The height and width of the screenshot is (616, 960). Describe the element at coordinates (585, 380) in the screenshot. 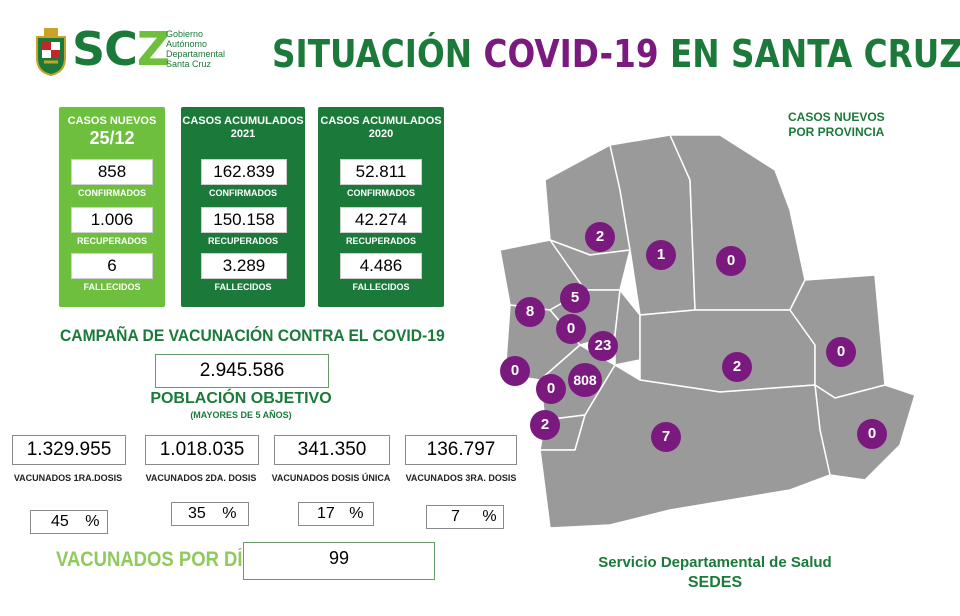

I see `province-case-bubble: 808` at that location.